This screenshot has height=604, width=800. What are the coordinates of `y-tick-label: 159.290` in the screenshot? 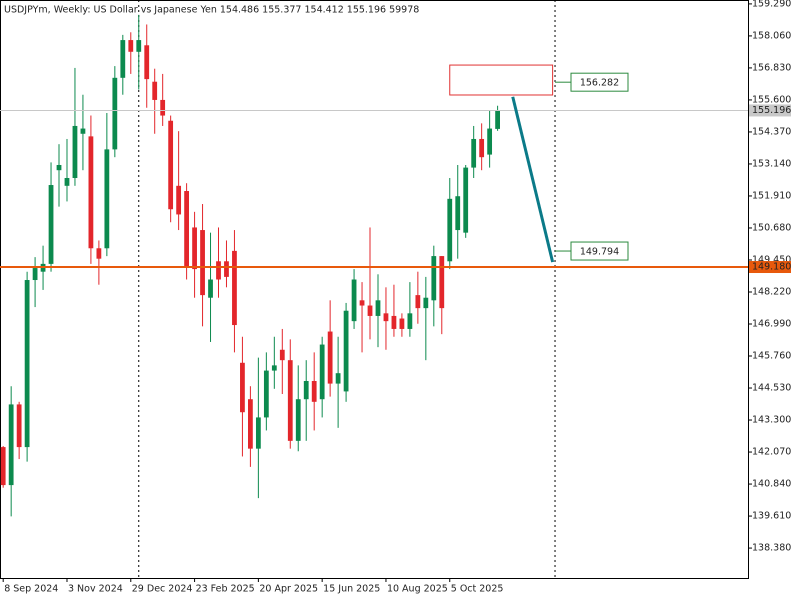 It's located at (771, 4).